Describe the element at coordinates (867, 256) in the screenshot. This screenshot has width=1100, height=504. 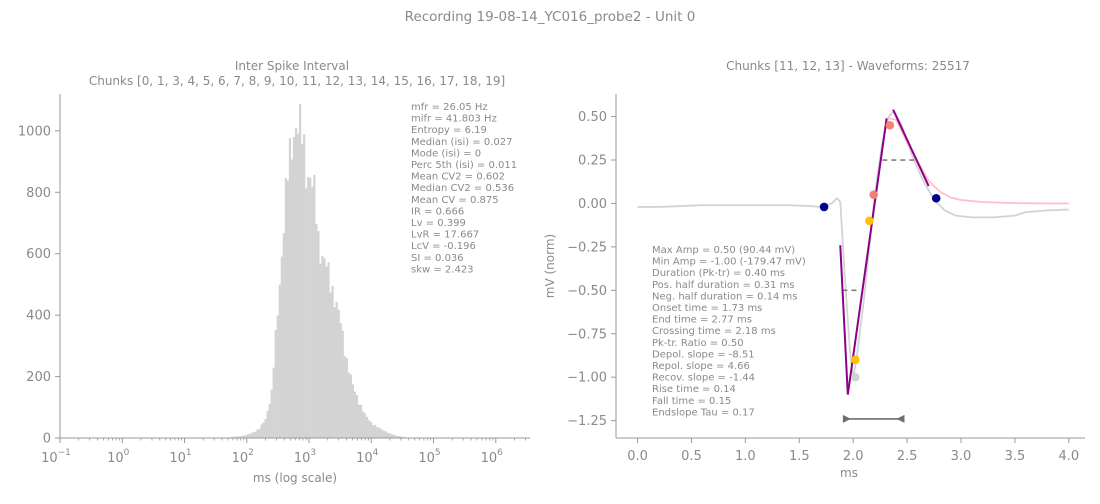
I see `waveform-slope-repolarization` at that location.